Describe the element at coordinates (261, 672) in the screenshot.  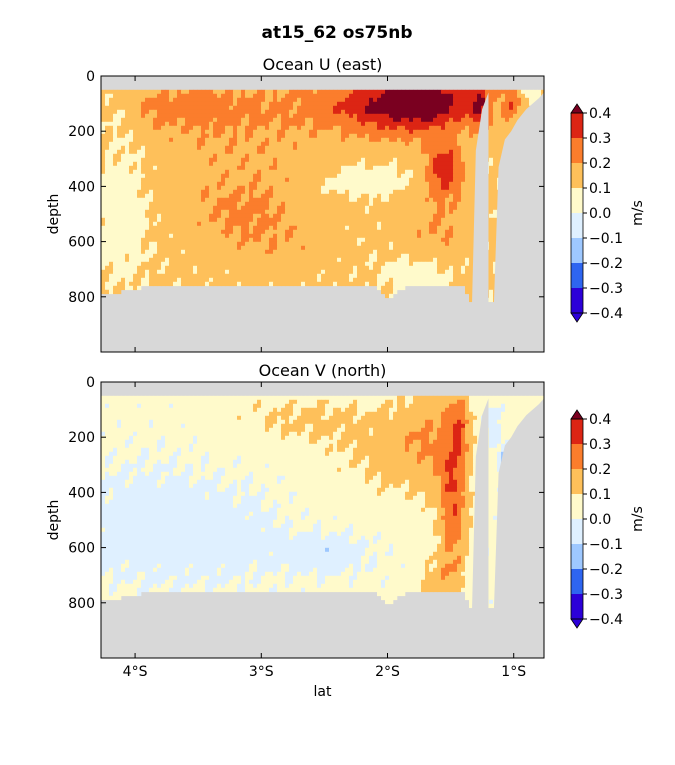
I see `x-tick-label: 3°S` at that location.